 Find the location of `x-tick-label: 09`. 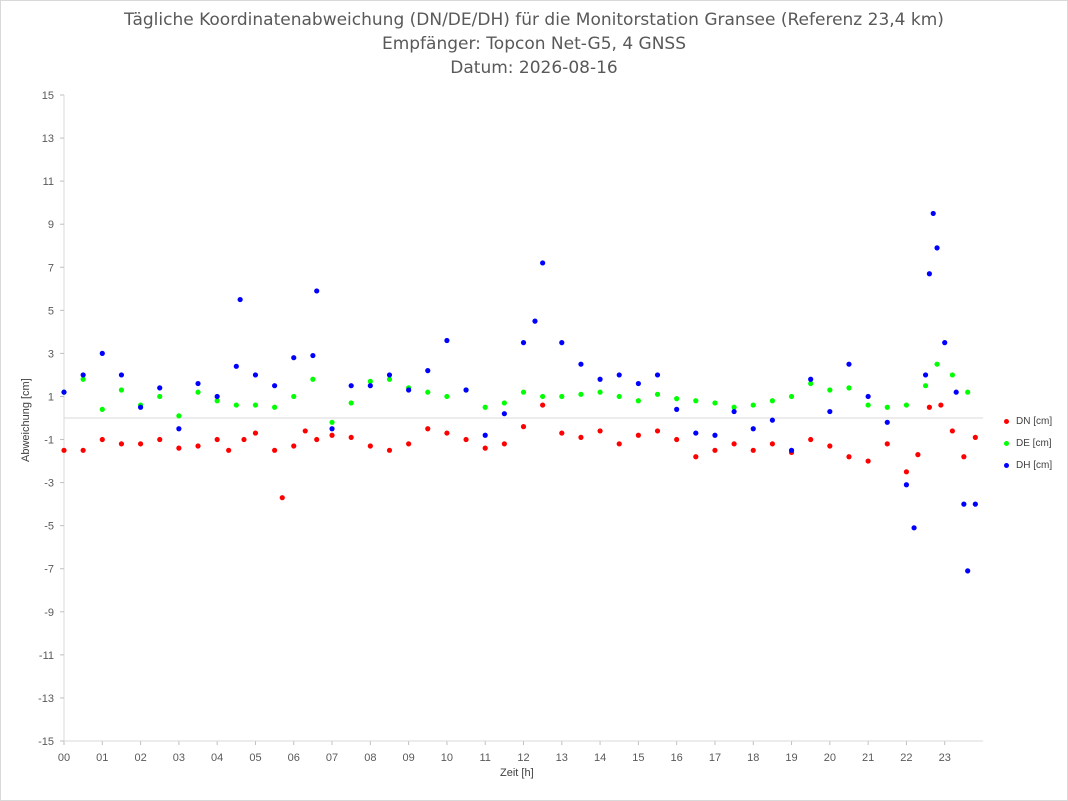

x-tick-label: 09 is located at coordinates (409, 758).